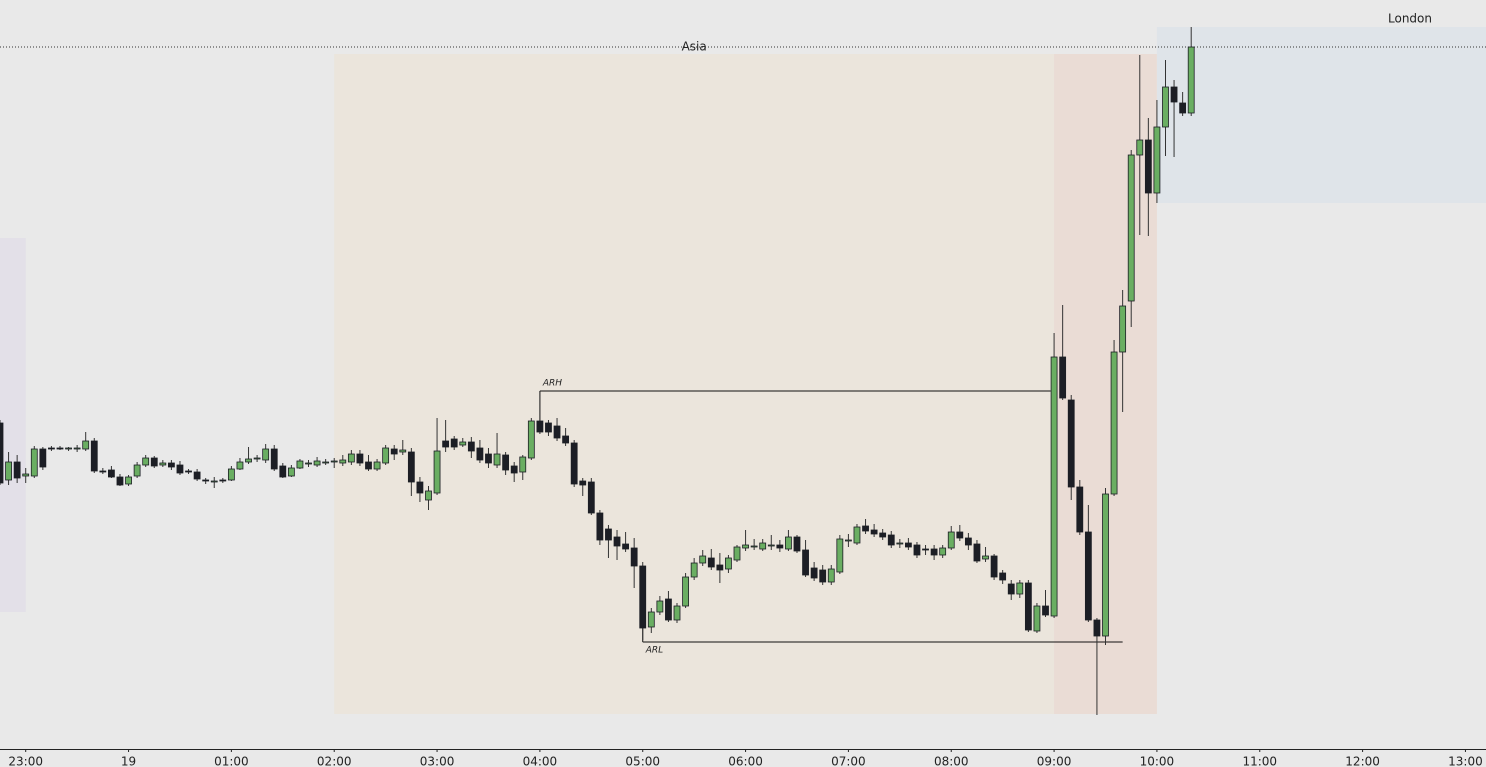 Image resolution: width=1486 pixels, height=767 pixels. Describe the element at coordinates (25, 761) in the screenshot. I see `x-tick-label: 23:00` at that location.